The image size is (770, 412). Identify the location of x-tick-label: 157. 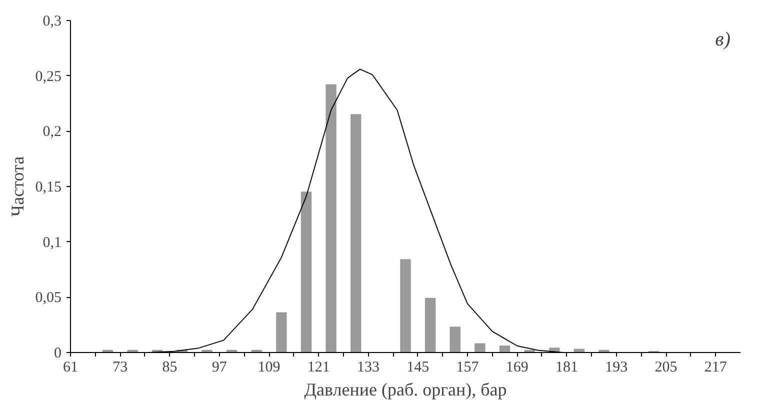
(468, 368).